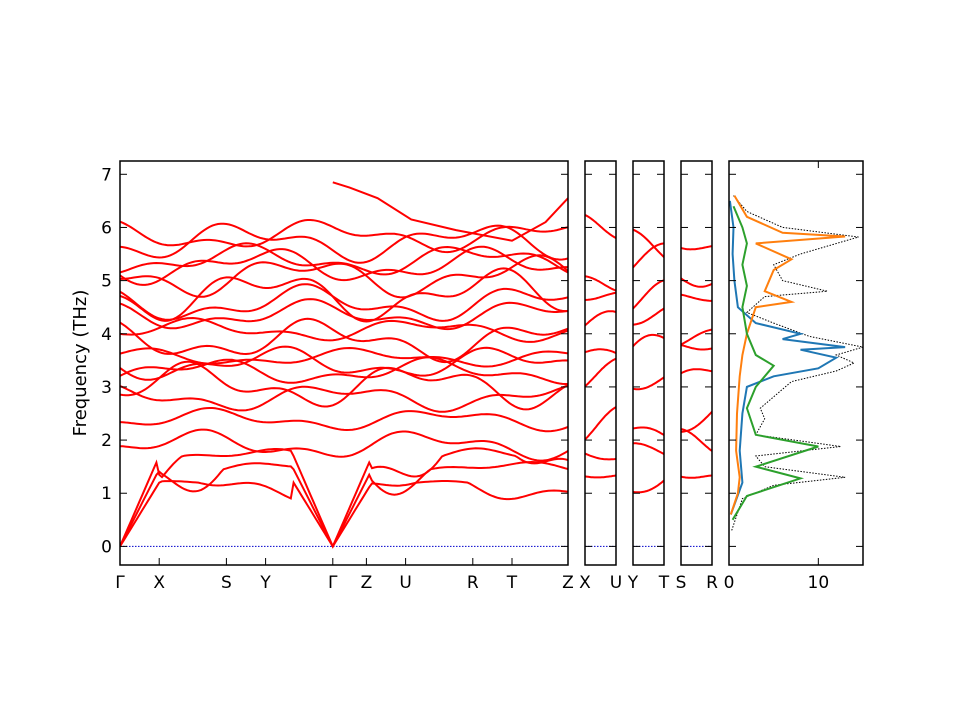 The width and height of the screenshot is (960, 720). I want to click on y-tick-label: 1, so click(106, 494).